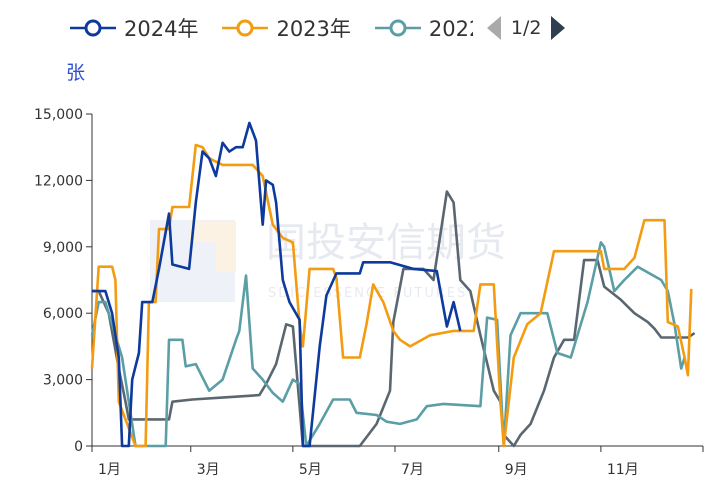  What do you see at coordinates (623, 470) in the screenshot?
I see `x-tick-label: 11月` at bounding box center [623, 470].